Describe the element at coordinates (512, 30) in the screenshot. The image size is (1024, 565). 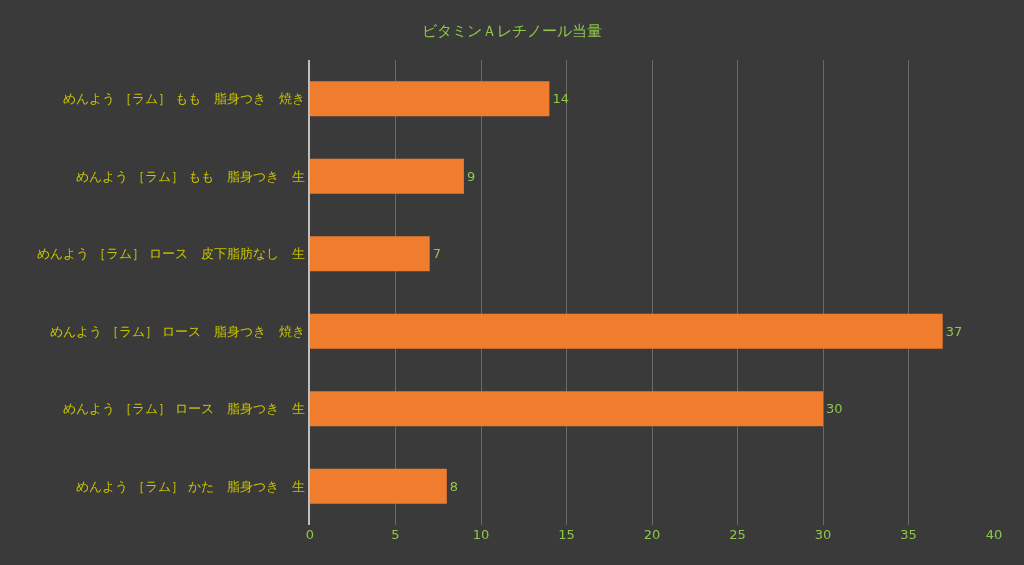
I see `chart-title: ビタミンＡレチノール当量` at that location.